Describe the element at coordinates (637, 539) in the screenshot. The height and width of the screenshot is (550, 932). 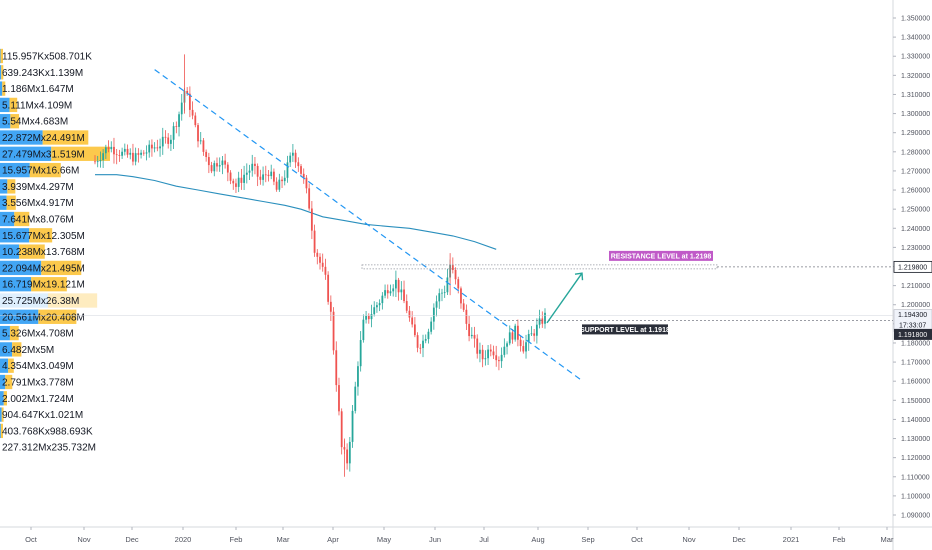
I see `x-tick-label: Oct` at that location.